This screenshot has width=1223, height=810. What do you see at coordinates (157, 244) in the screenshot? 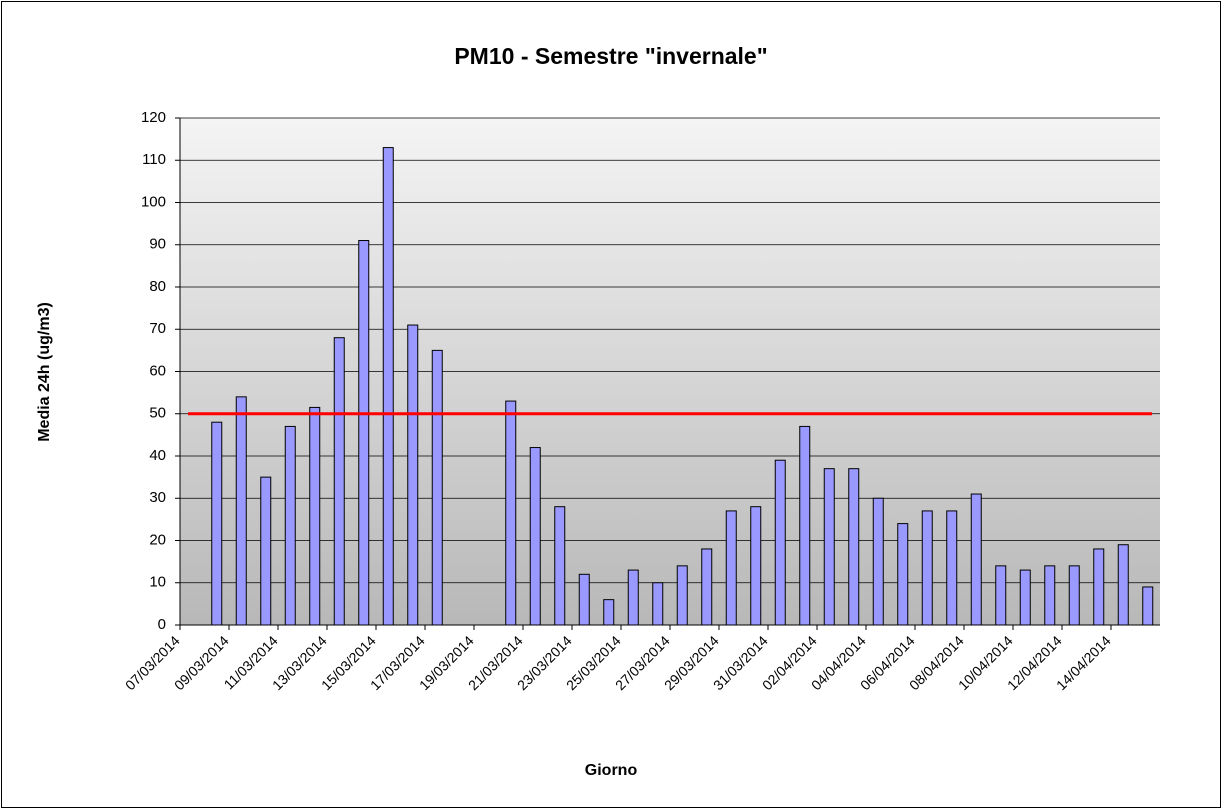
I see `y-tick-label: 90` at bounding box center [157, 244].